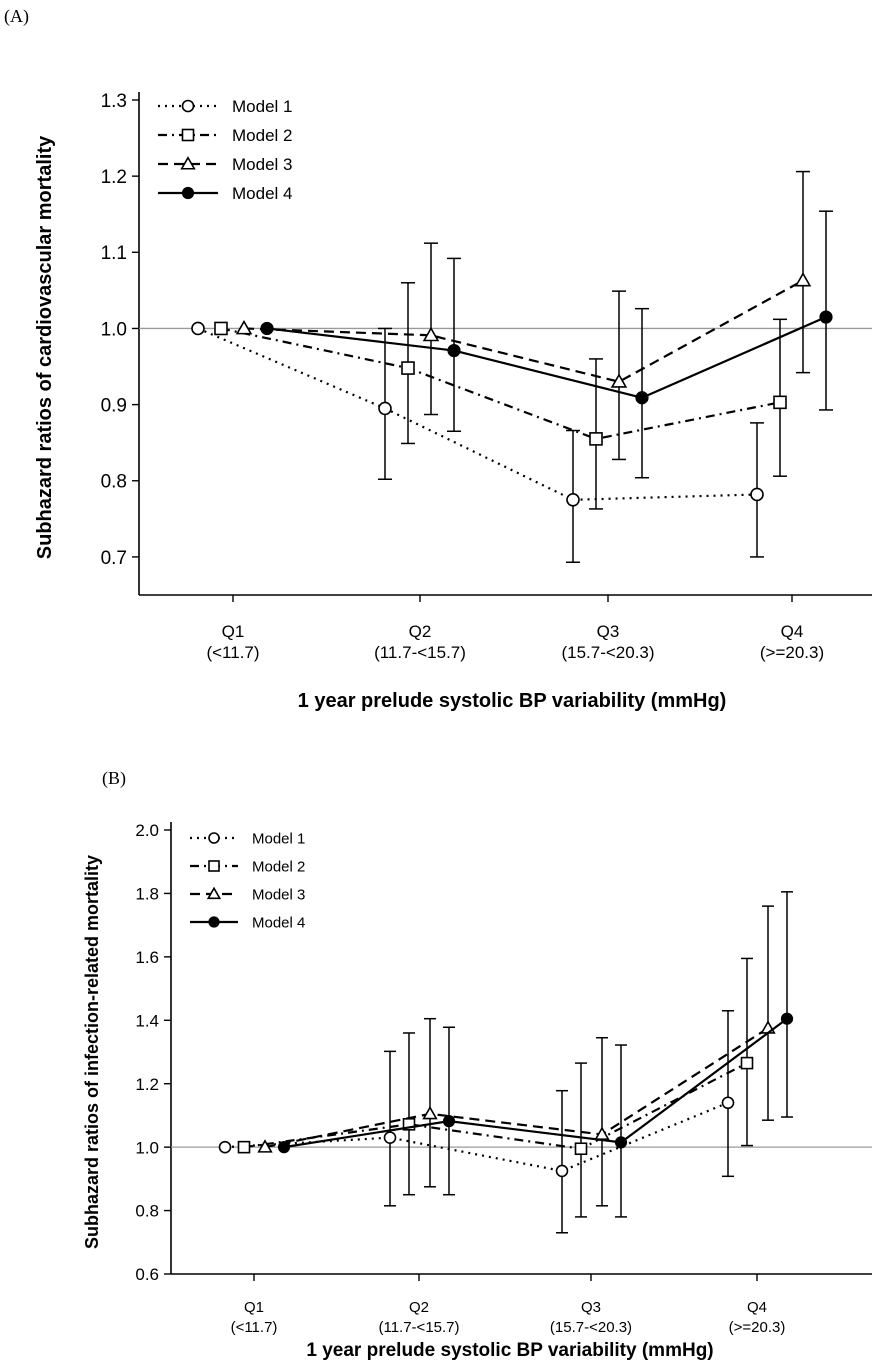 This screenshot has height=1368, width=872. I want to click on a-x-tick-label: Q4, so click(792, 631).